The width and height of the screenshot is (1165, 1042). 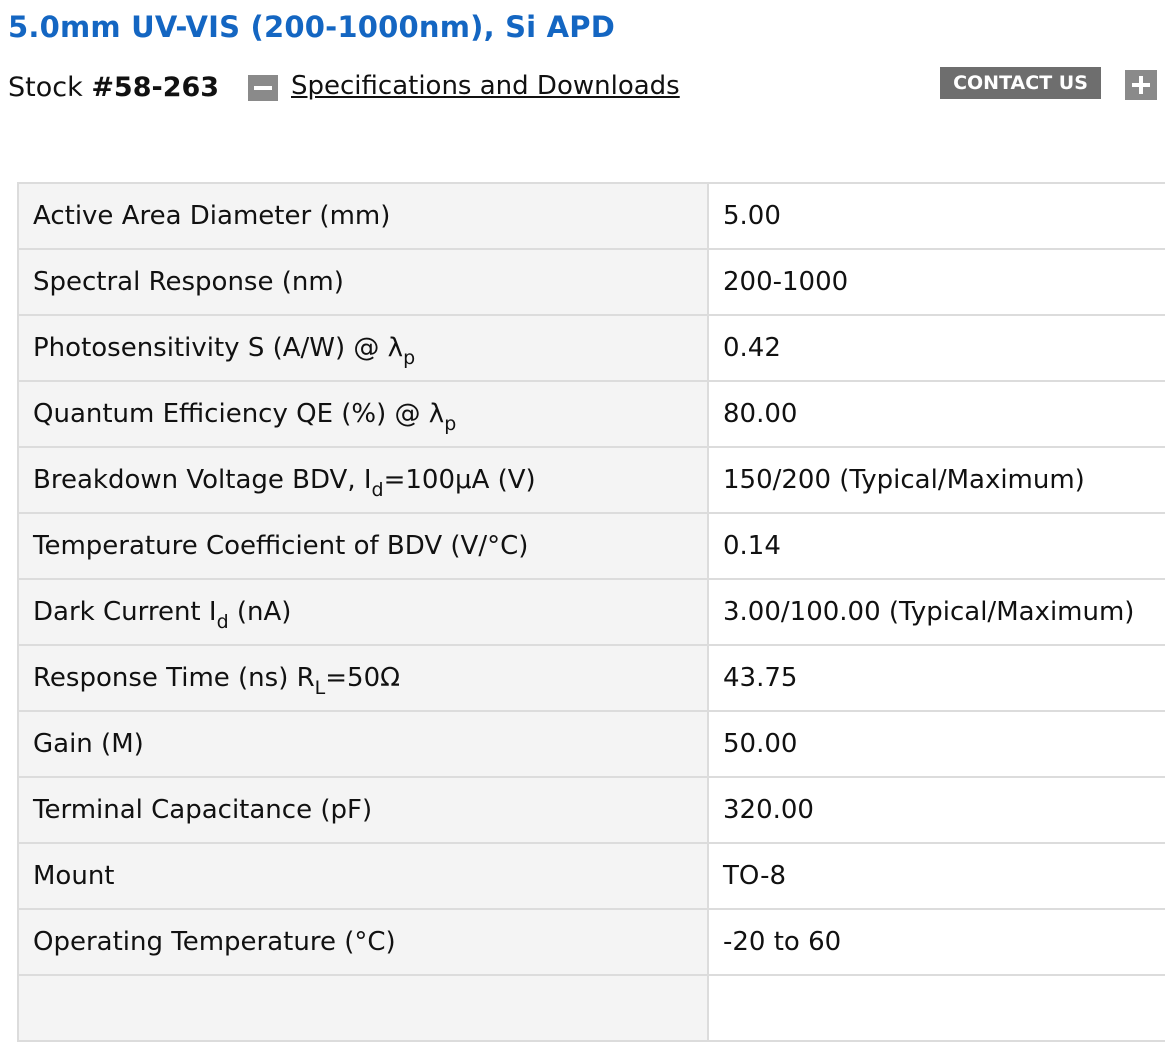 I want to click on spec-label-text: Operating Temperature (°C), so click(x=214, y=942).